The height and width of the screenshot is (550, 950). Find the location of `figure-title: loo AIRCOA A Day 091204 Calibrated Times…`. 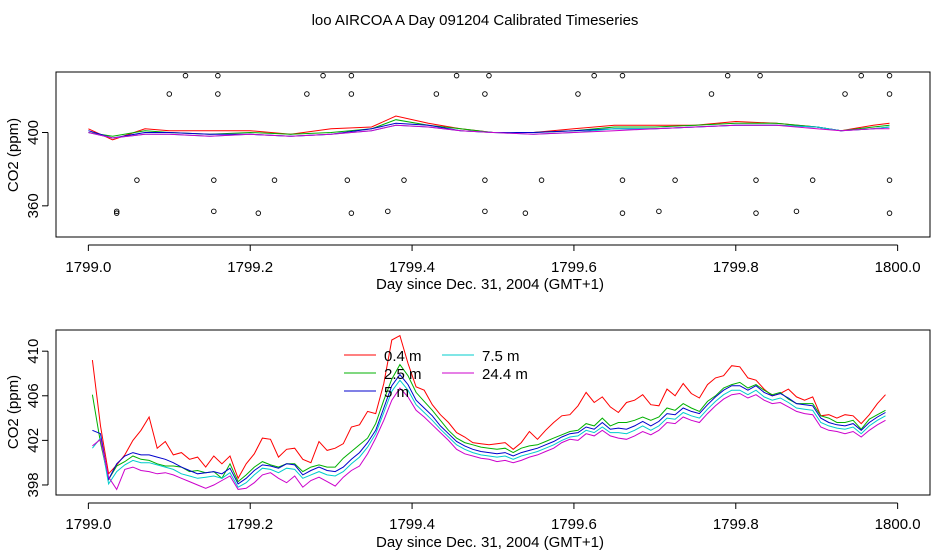

figure-title: loo AIRCOA A Day 091204 Calibrated Times… is located at coordinates (475, 20).